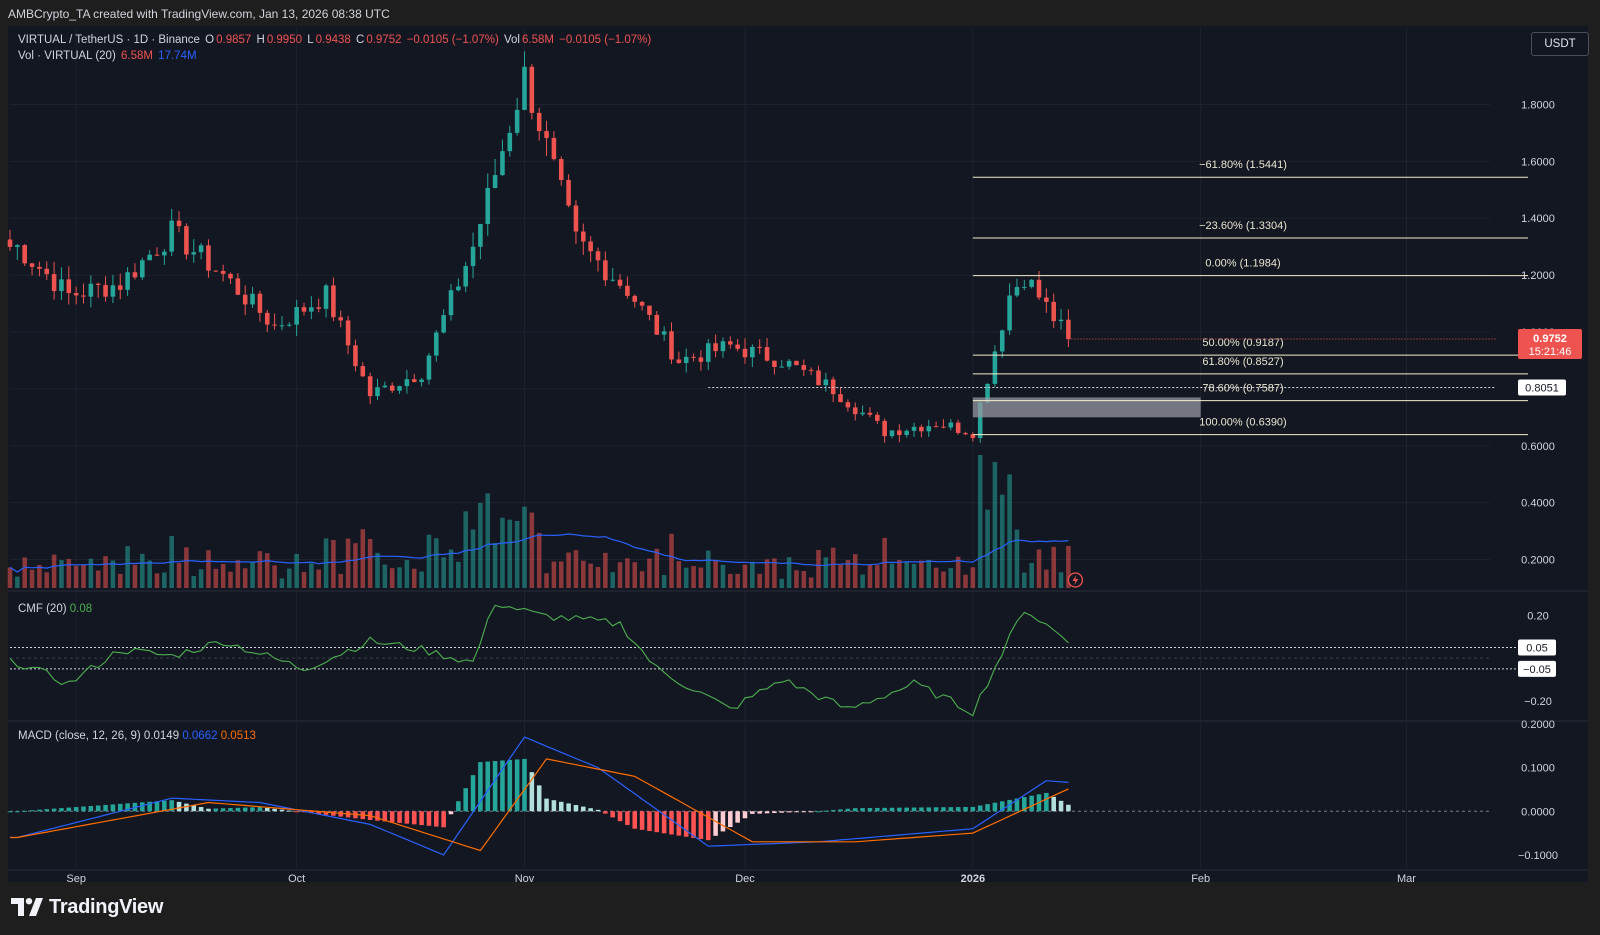 The width and height of the screenshot is (1600, 935). What do you see at coordinates (87, 907) in the screenshot?
I see `tradingview-logo: TradingView` at bounding box center [87, 907].